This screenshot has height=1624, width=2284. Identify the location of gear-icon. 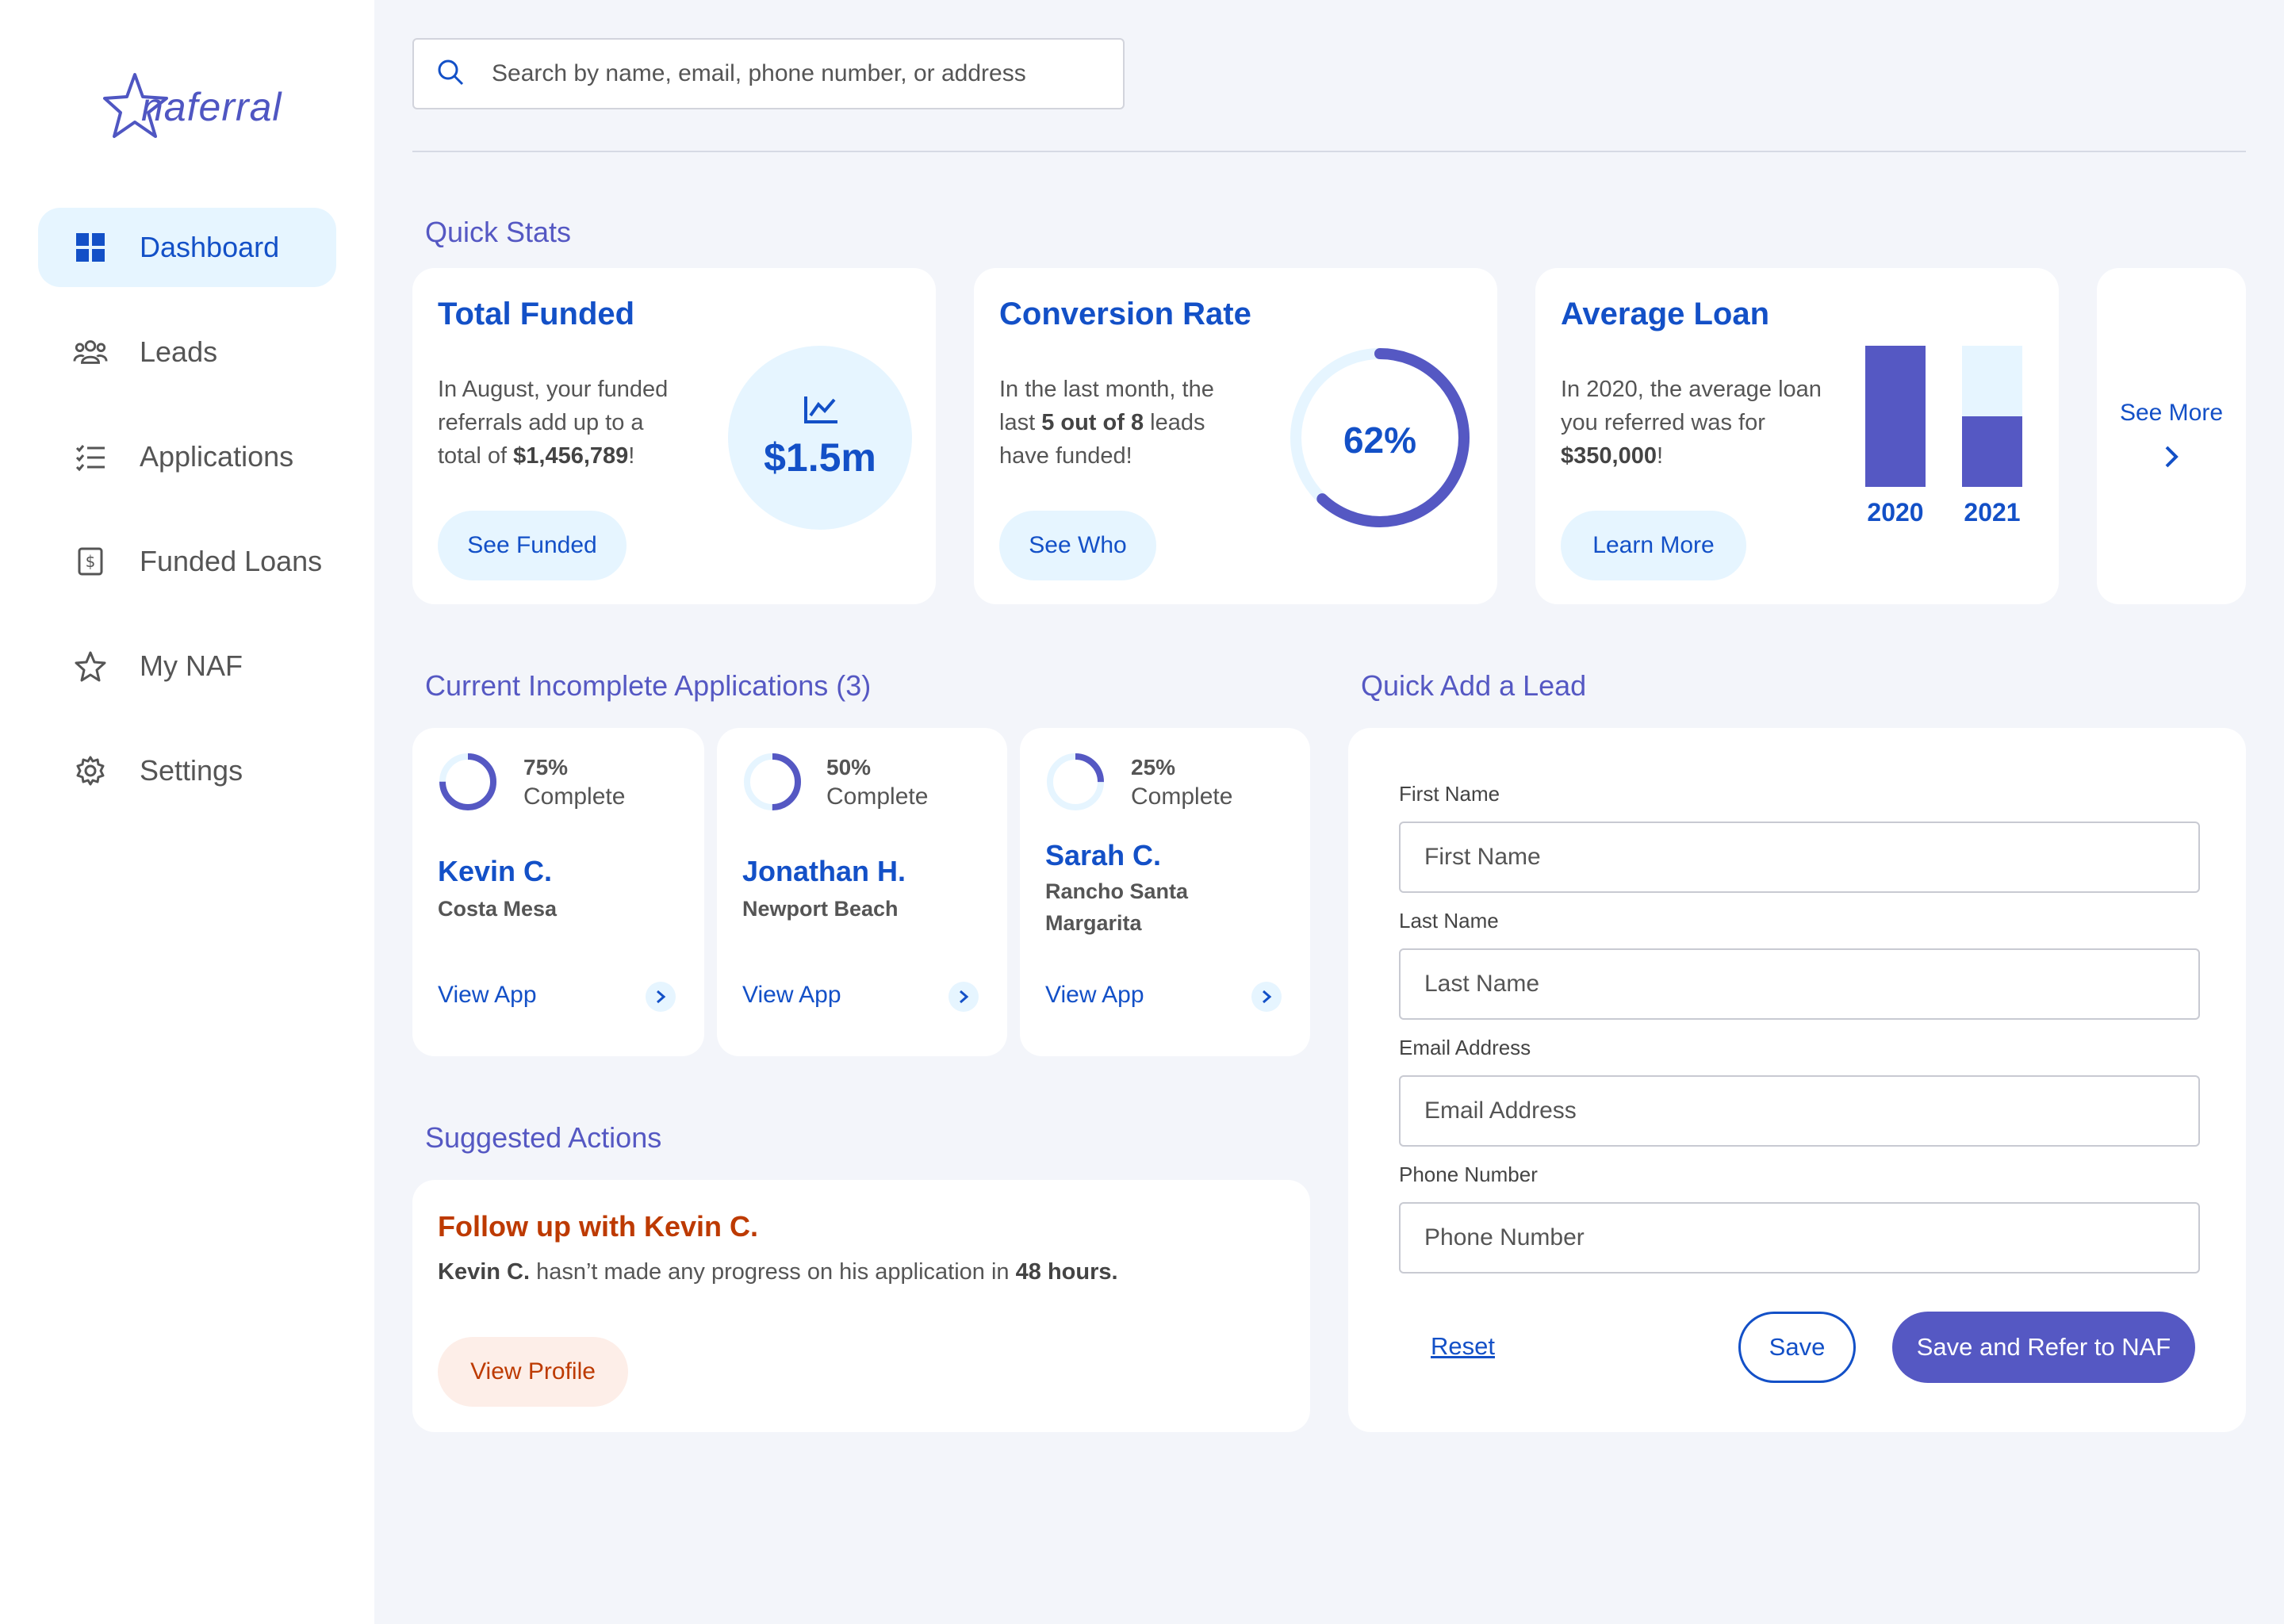
(90, 770).